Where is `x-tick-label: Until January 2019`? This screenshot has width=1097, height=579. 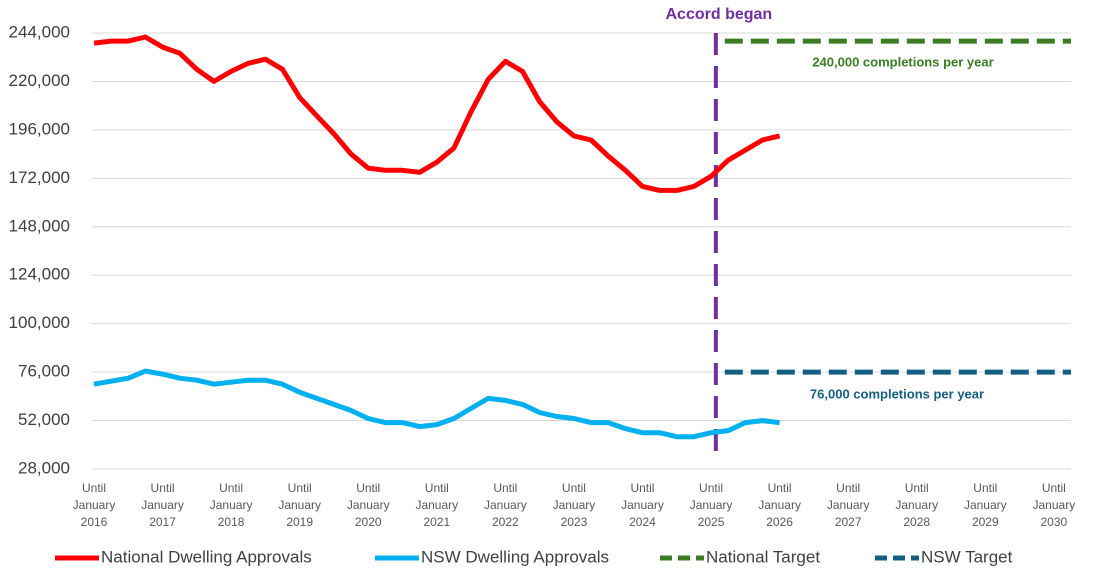
x-tick-label: Until January 2019 is located at coordinates (300, 505).